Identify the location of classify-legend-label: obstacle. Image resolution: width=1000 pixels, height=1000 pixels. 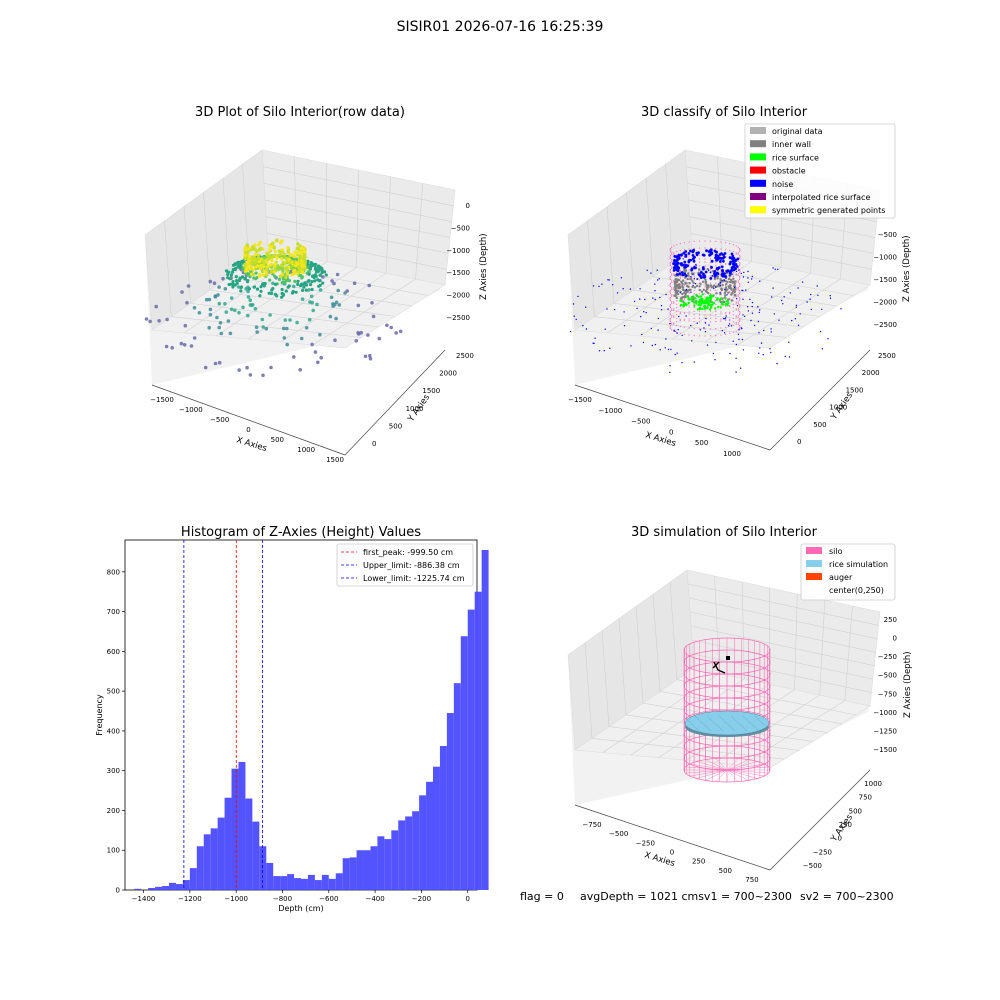
(789, 171).